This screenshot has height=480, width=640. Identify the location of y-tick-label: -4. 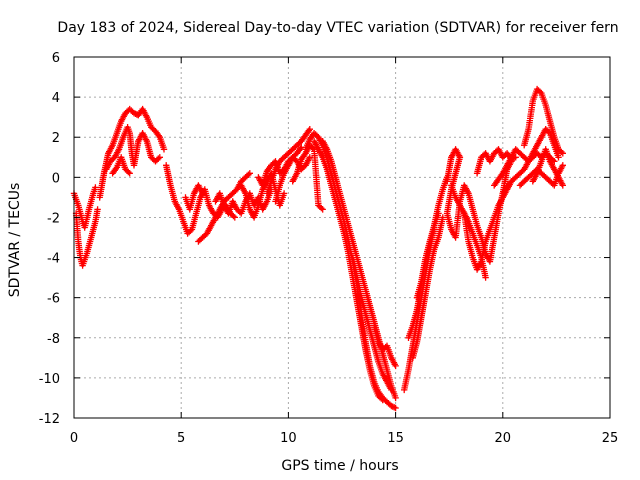
(53, 259).